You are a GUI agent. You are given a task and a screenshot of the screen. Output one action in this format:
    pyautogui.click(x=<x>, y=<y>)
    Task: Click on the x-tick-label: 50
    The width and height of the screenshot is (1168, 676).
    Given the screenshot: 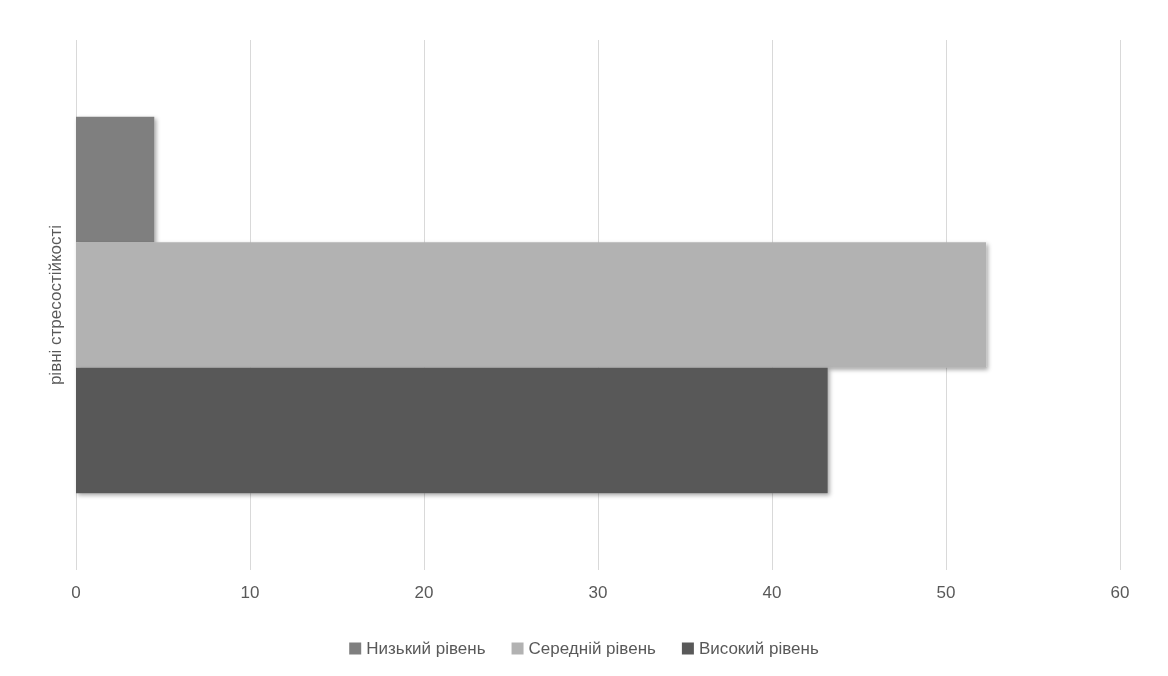 What is the action you would take?
    pyautogui.click(x=946, y=592)
    